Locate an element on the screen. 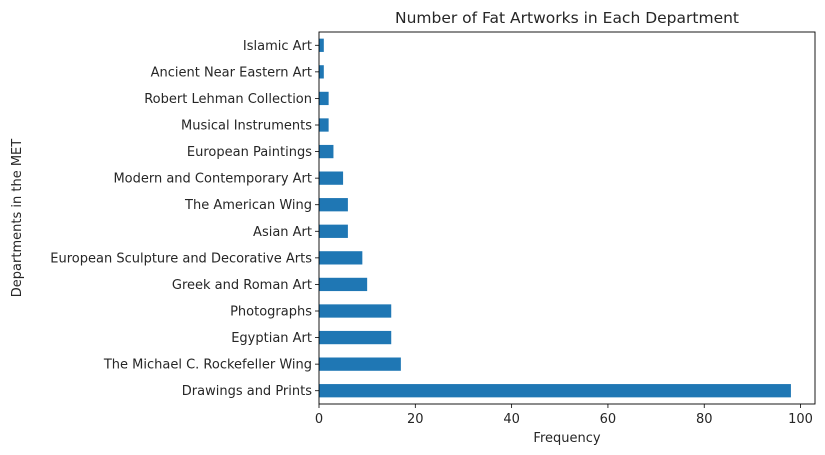  y-tick-label: Robert Lehman Collection is located at coordinates (228, 99).